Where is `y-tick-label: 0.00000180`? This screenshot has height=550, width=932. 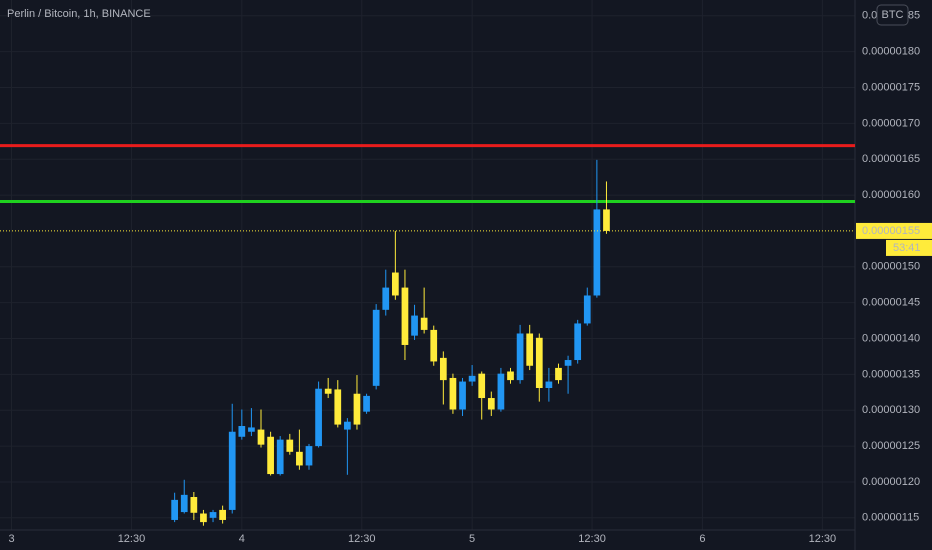 y-tick-label: 0.00000180 is located at coordinates (891, 52).